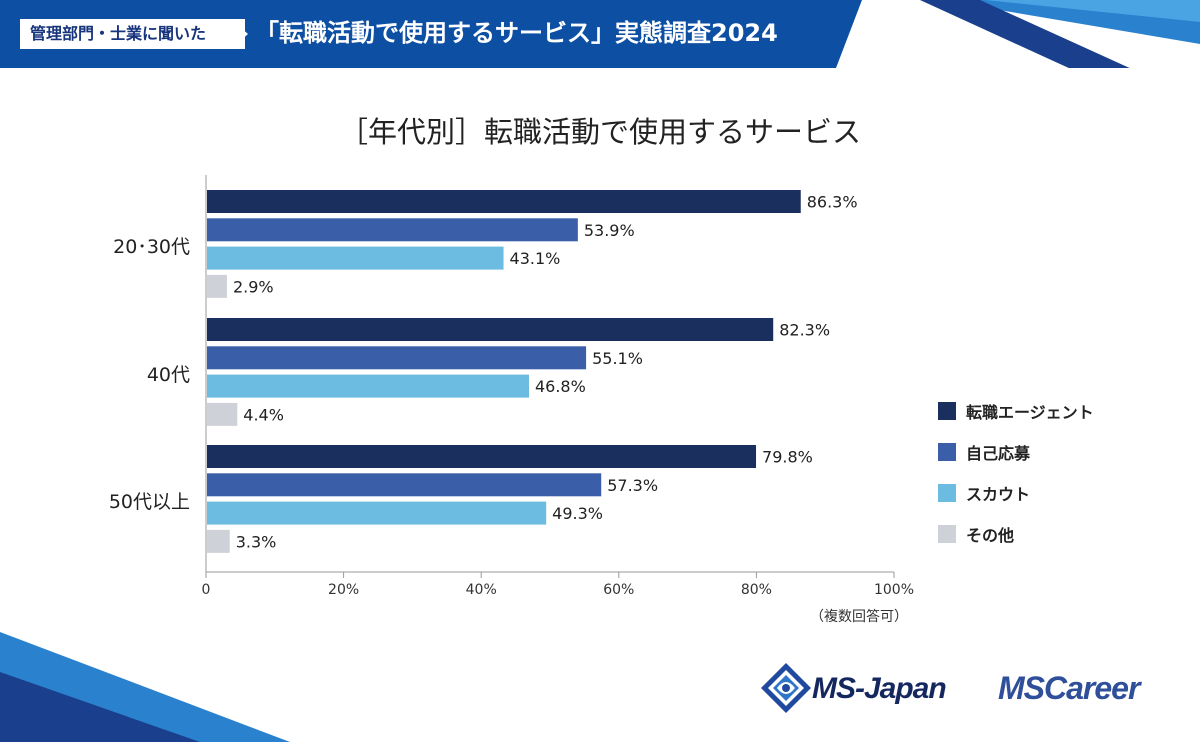 Image resolution: width=1200 pixels, height=742 pixels. Describe the element at coordinates (859, 617) in the screenshot. I see `multiple-answer-note: （複数回答可）` at that location.